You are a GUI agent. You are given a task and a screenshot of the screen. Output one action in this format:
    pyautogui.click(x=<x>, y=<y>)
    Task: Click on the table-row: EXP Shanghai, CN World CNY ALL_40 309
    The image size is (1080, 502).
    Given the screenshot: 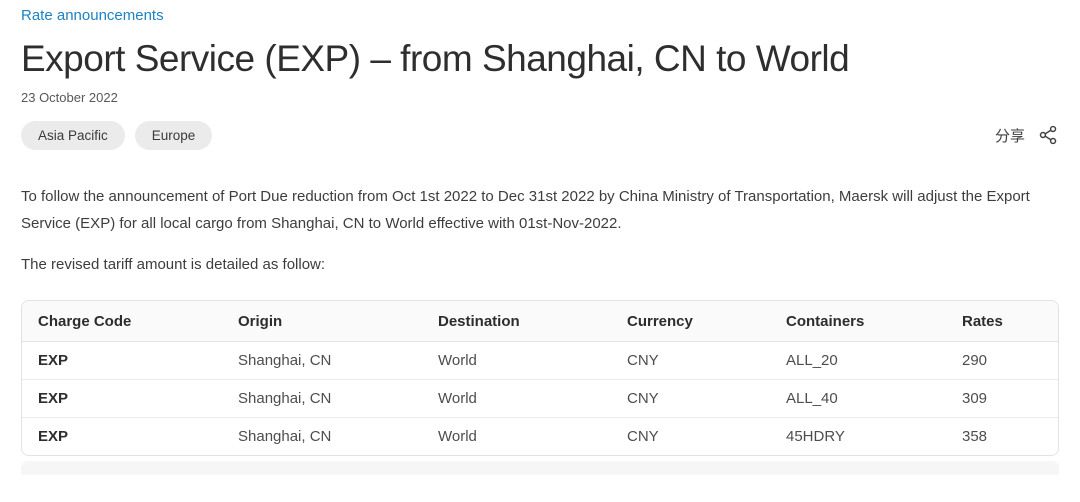 What is the action you would take?
    pyautogui.click(x=540, y=399)
    